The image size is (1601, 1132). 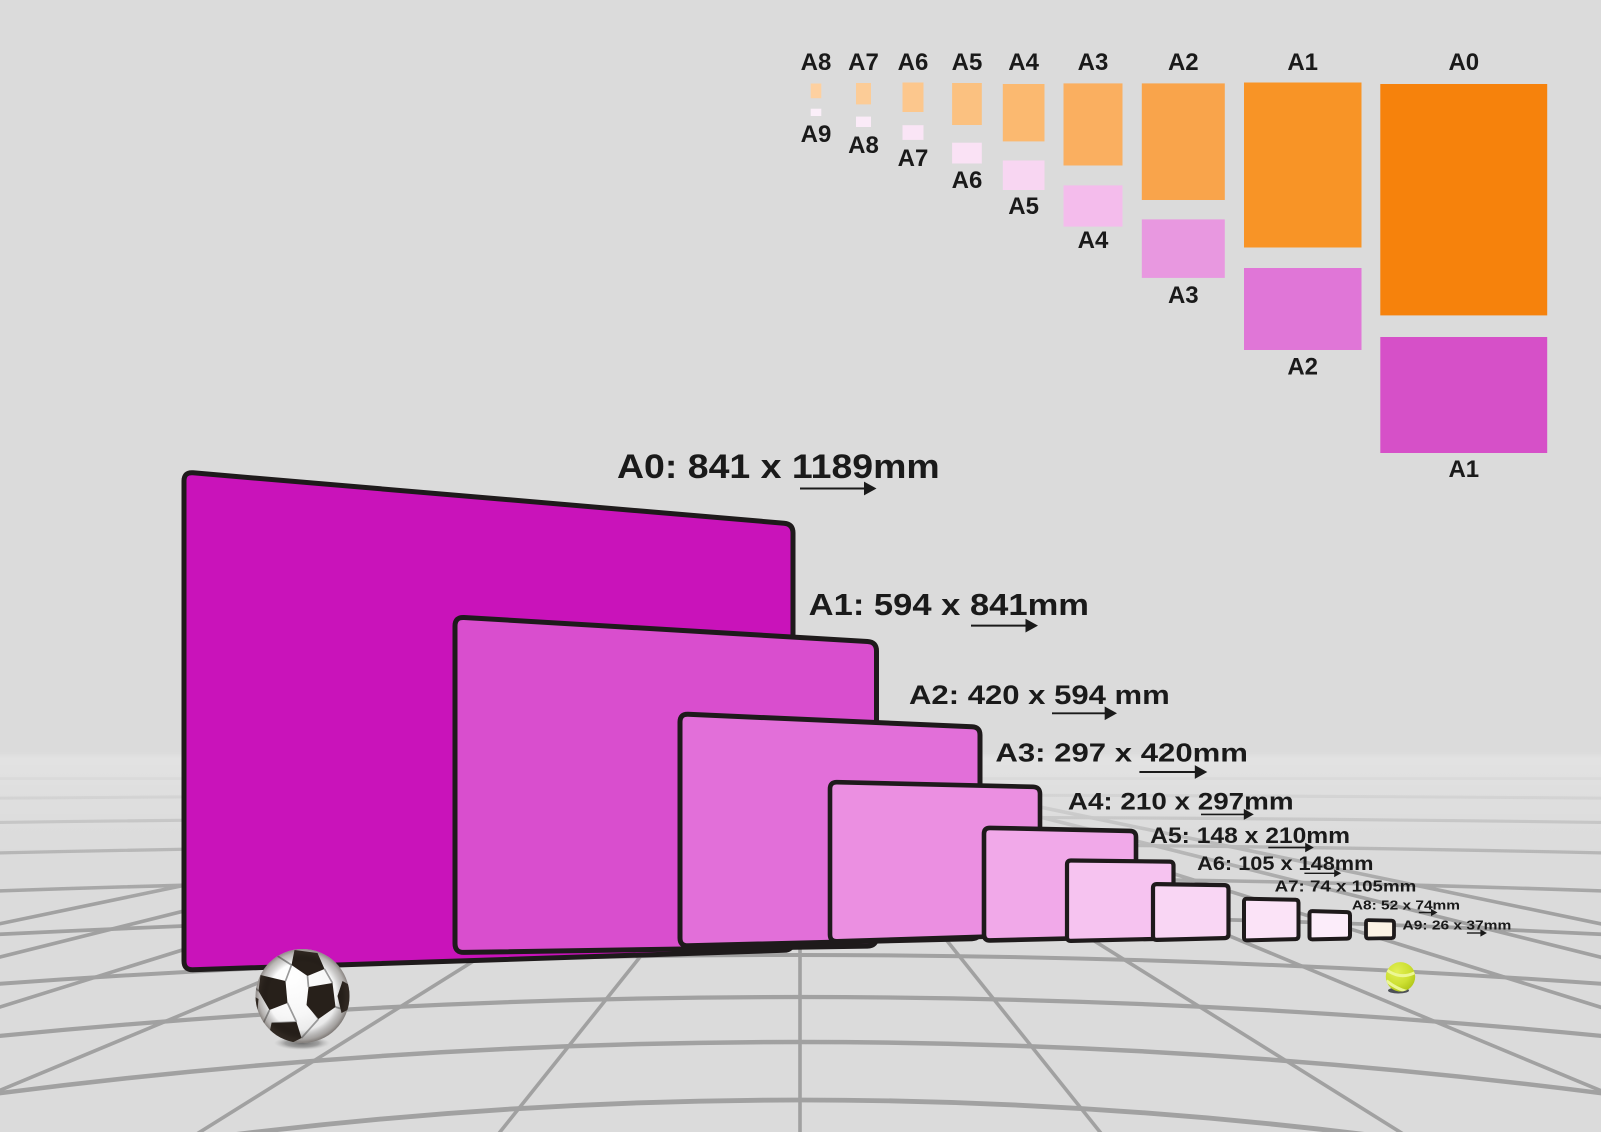 I want to click on svg-text: A0: 841 x 1189mm, so click(x=778, y=467).